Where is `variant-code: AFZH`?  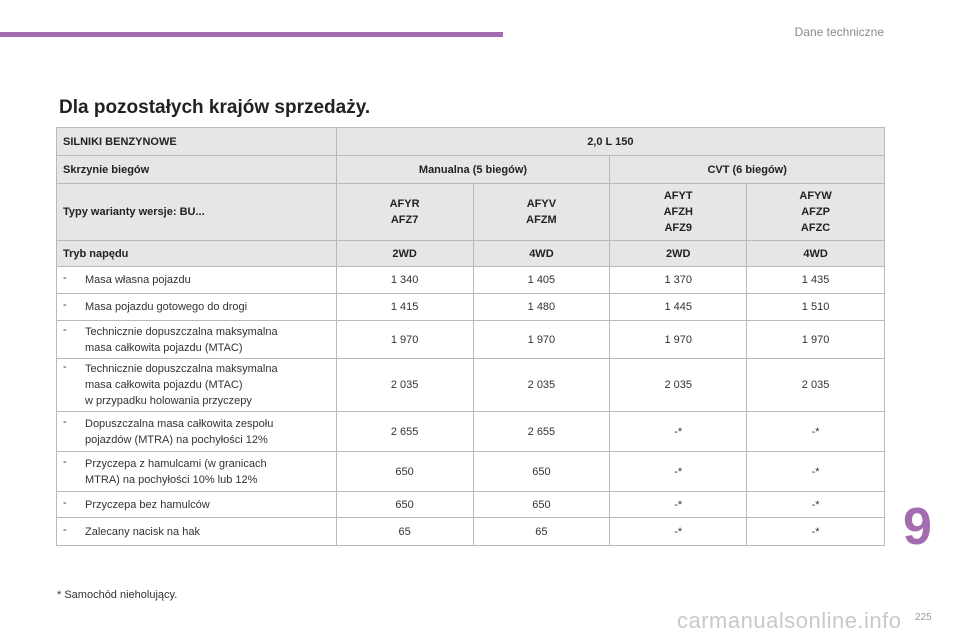 variant-code: AFZH is located at coordinates (678, 212).